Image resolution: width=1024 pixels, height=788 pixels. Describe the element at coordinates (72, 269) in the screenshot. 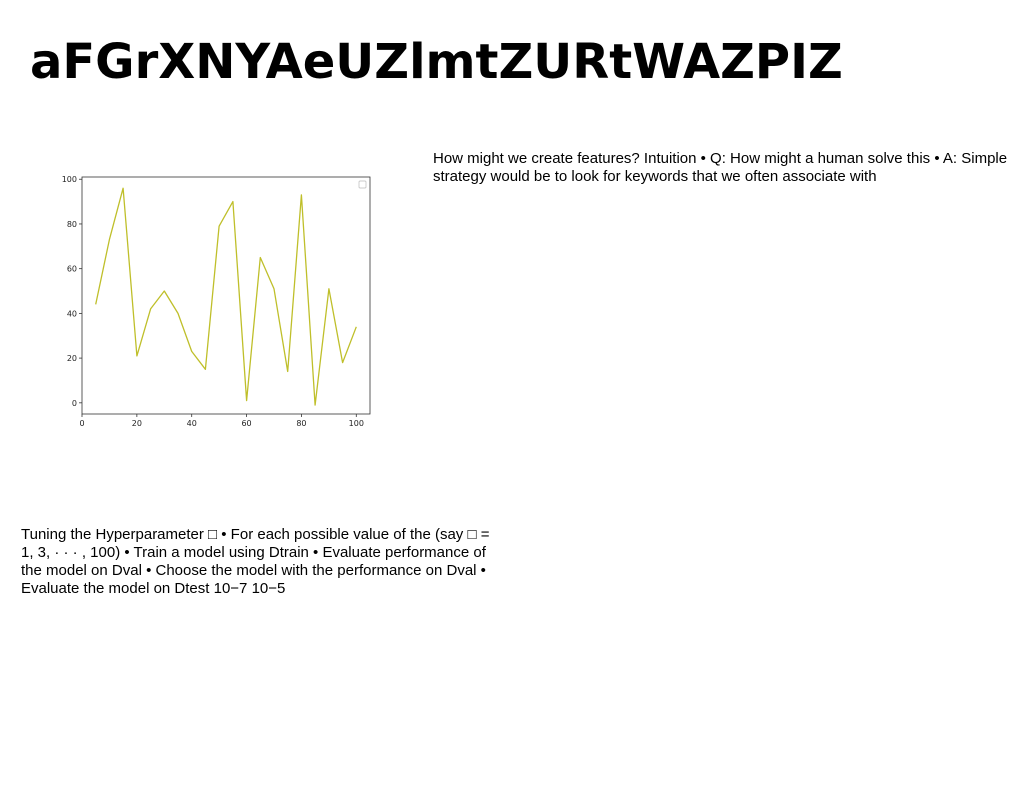

I see `y-tick-label: 60` at that location.